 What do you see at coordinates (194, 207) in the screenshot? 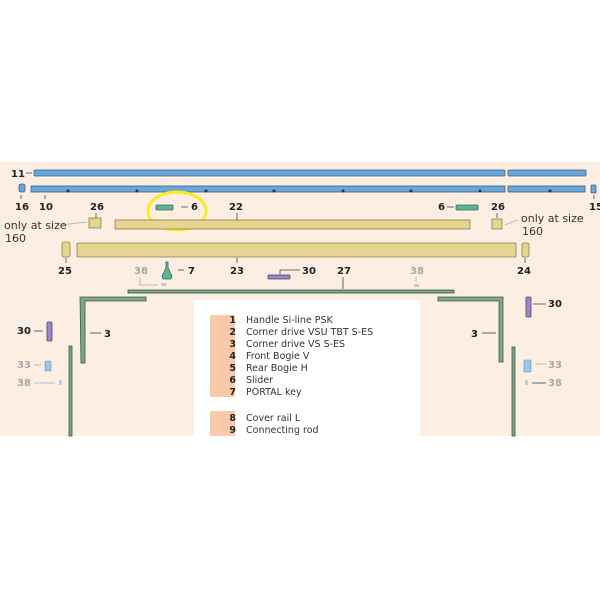
I see `label-6-left: 6` at bounding box center [194, 207].